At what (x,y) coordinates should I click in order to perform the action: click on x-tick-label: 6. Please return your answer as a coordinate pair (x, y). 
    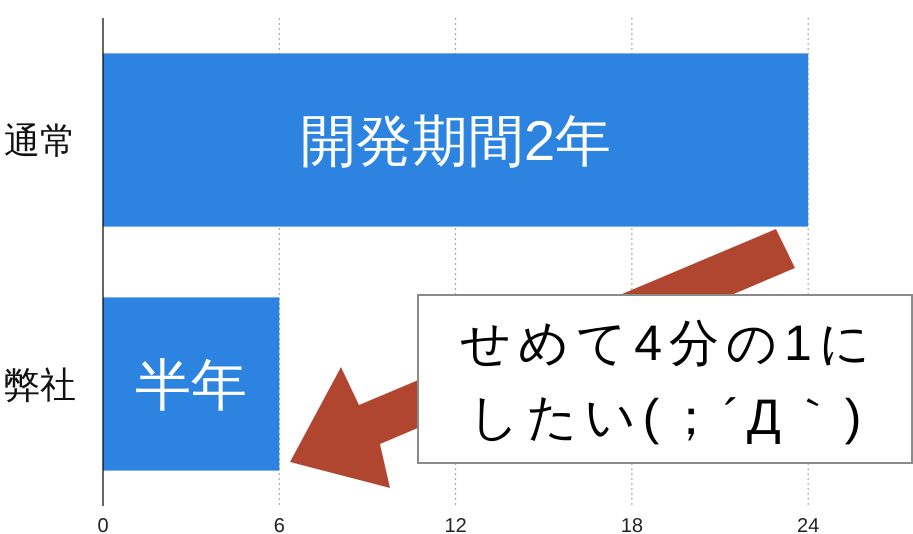
    Looking at the image, I should click on (279, 524).